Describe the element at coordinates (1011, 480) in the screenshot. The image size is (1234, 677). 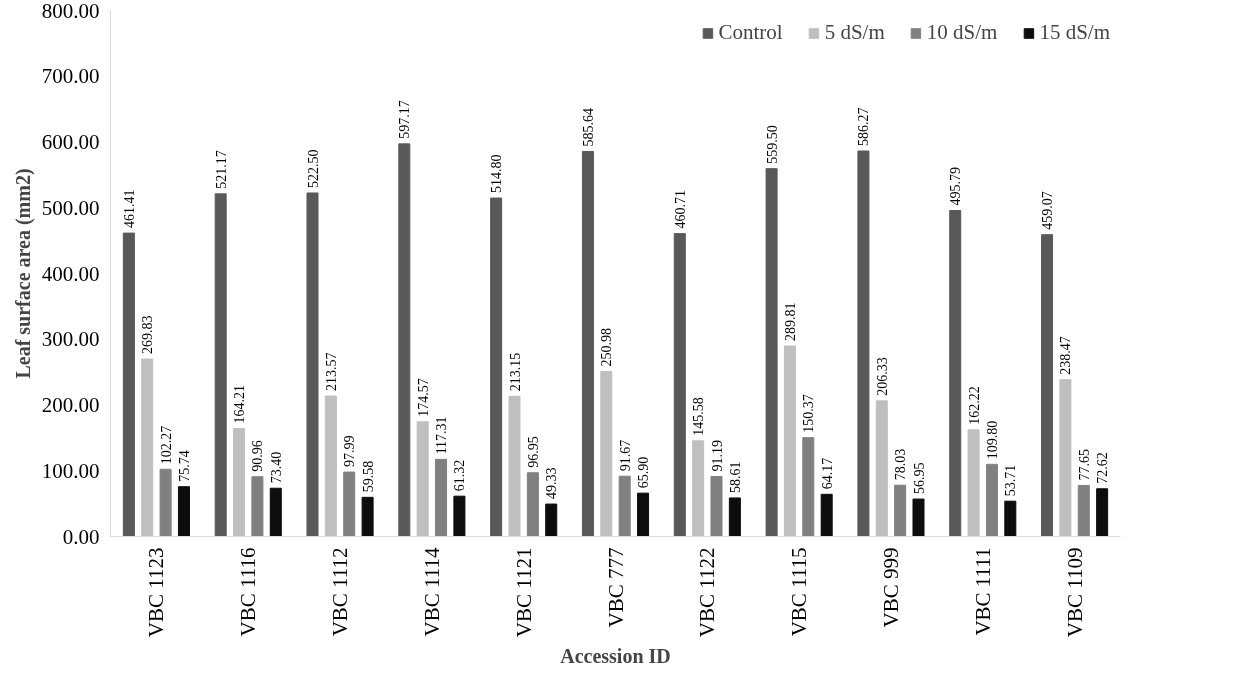
I see `data-label: 53.71` at that location.